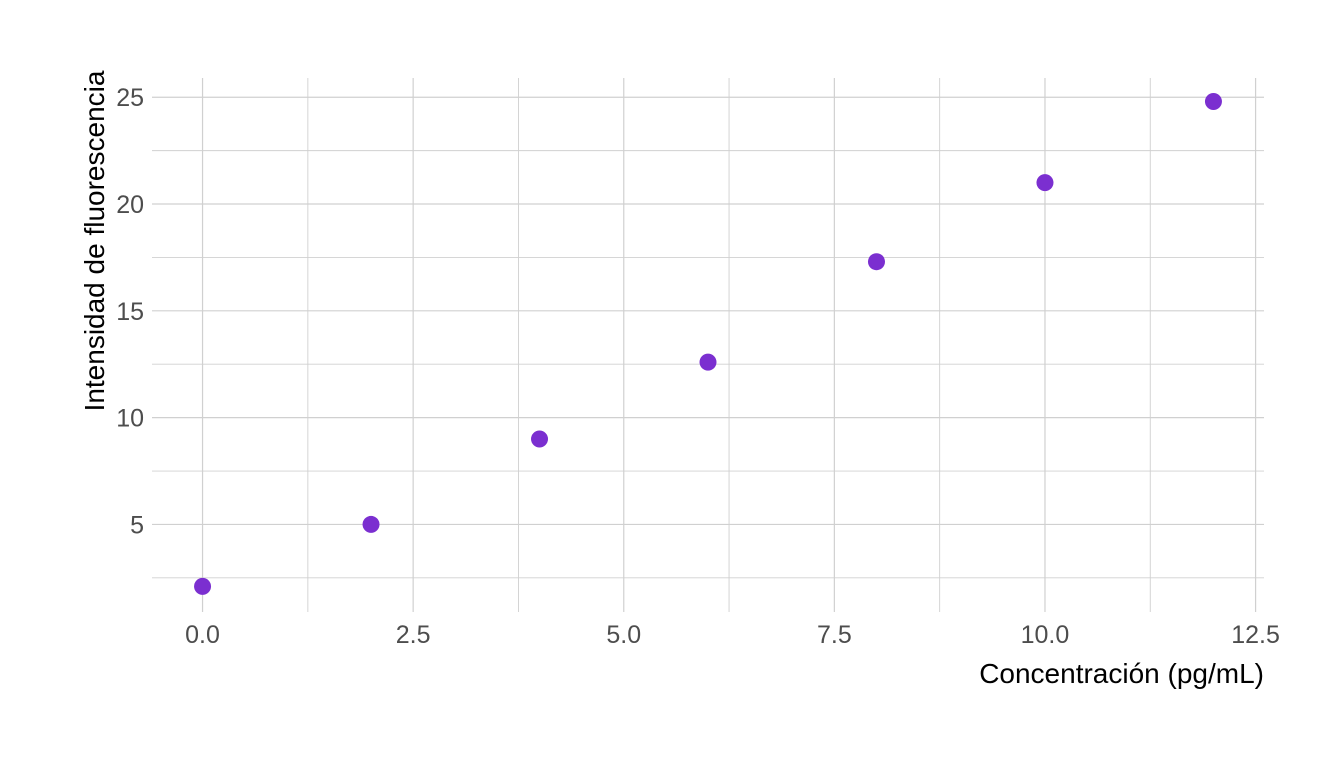 The width and height of the screenshot is (1344, 768). Describe the element at coordinates (94, 240) in the screenshot. I see `y-axis-title: Intensidad de fluorescencia` at that location.